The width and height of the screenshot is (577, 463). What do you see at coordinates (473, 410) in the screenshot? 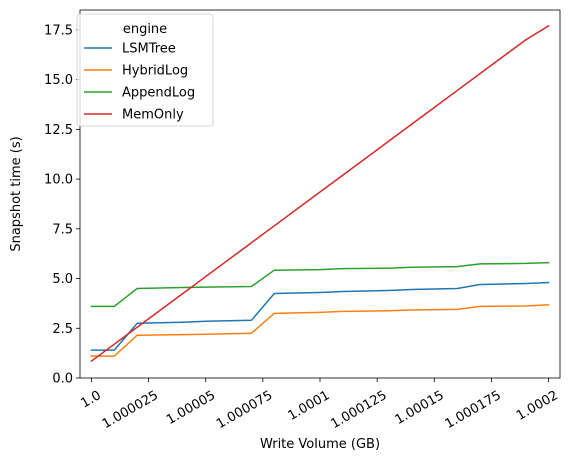
I see `x-tick-label: 1.000175` at bounding box center [473, 410].